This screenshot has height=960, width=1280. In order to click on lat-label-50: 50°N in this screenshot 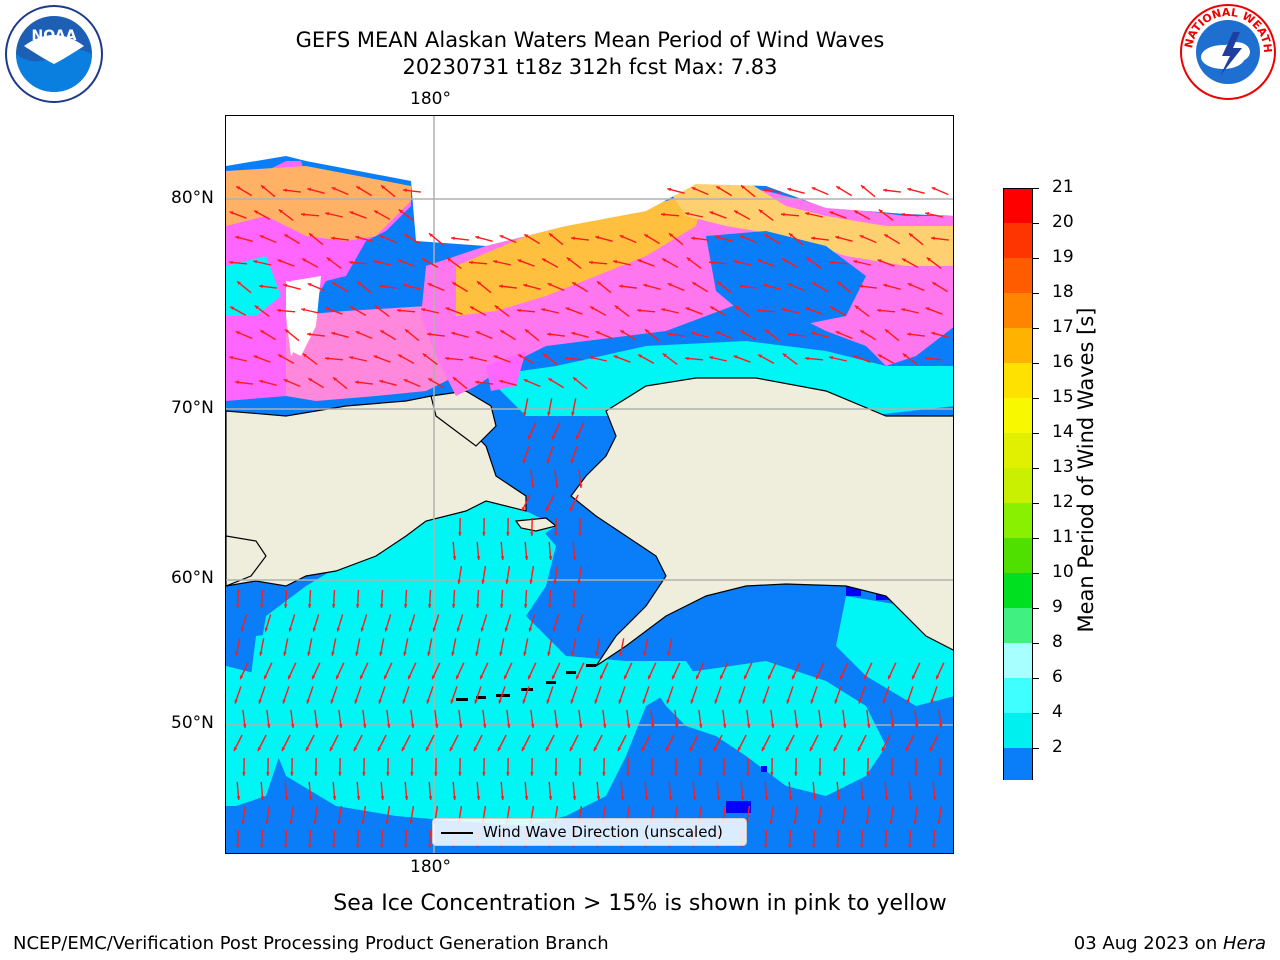, I will do `click(192, 723)`.